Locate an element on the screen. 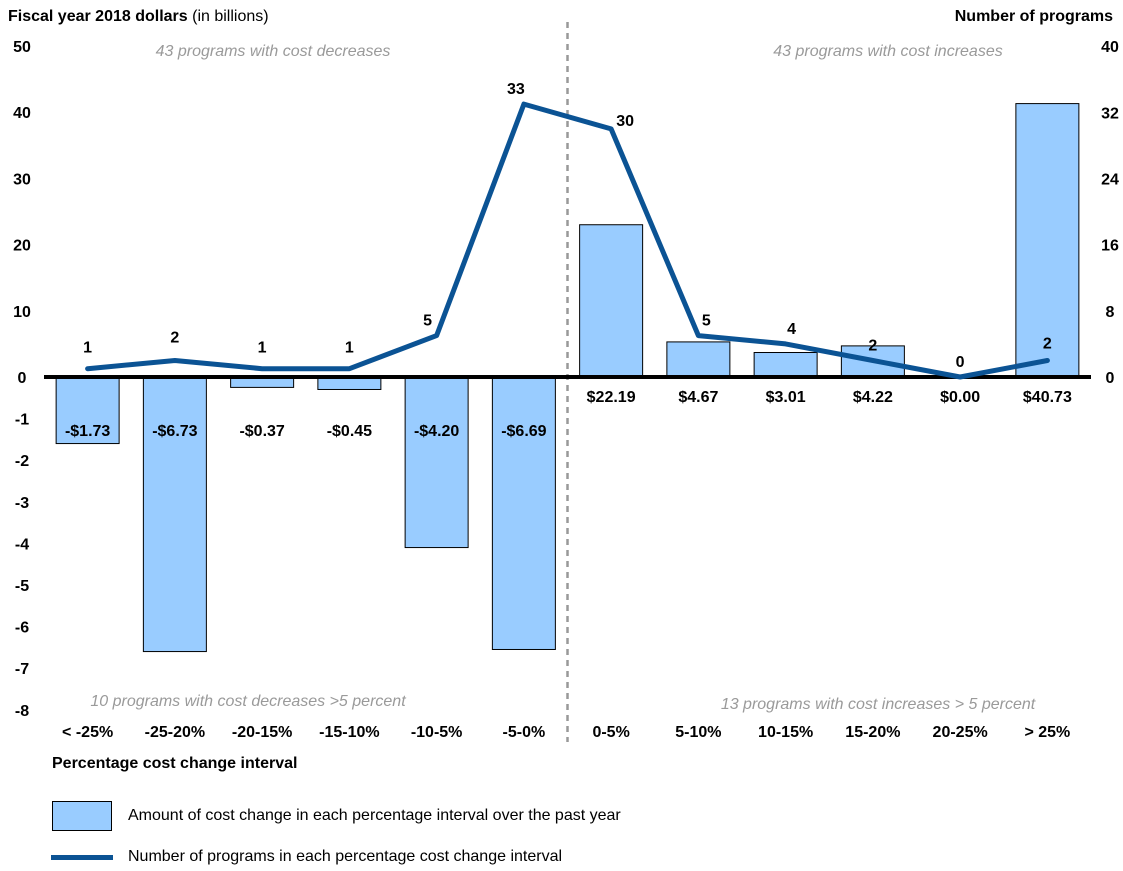  left-tick-label: -8 is located at coordinates (22, 711).